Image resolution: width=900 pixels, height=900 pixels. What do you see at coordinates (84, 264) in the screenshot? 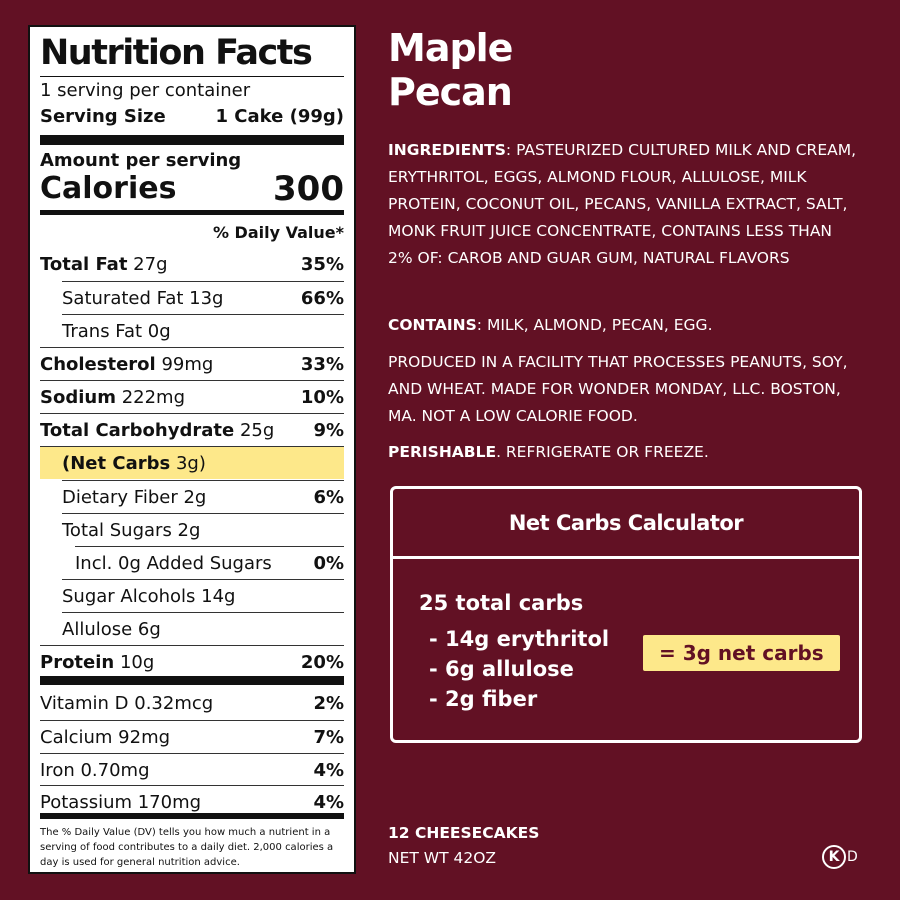
I see `nutrient-label: Total Fat` at bounding box center [84, 264].